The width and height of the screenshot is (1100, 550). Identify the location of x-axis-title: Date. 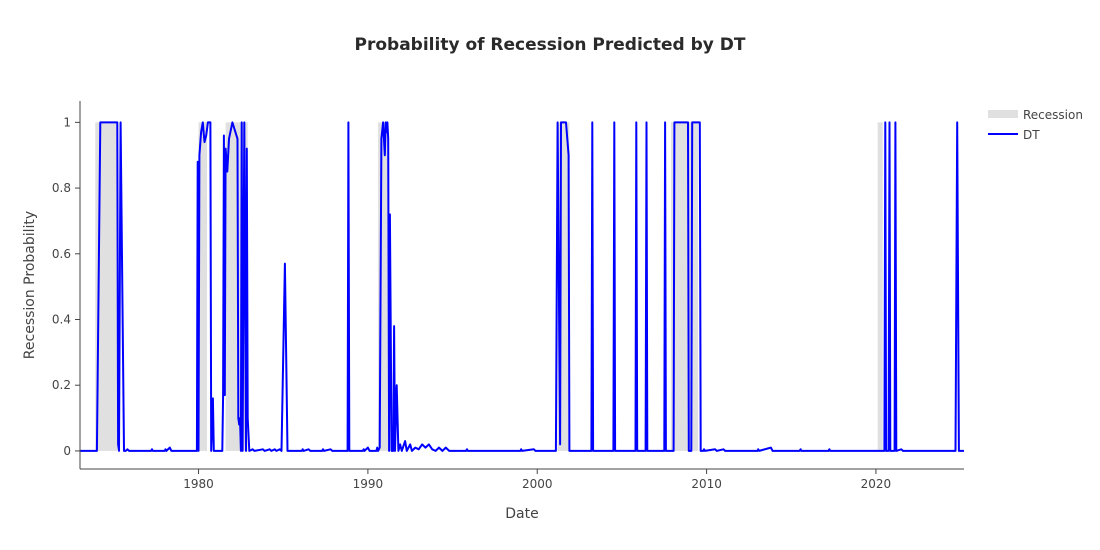
(521, 514).